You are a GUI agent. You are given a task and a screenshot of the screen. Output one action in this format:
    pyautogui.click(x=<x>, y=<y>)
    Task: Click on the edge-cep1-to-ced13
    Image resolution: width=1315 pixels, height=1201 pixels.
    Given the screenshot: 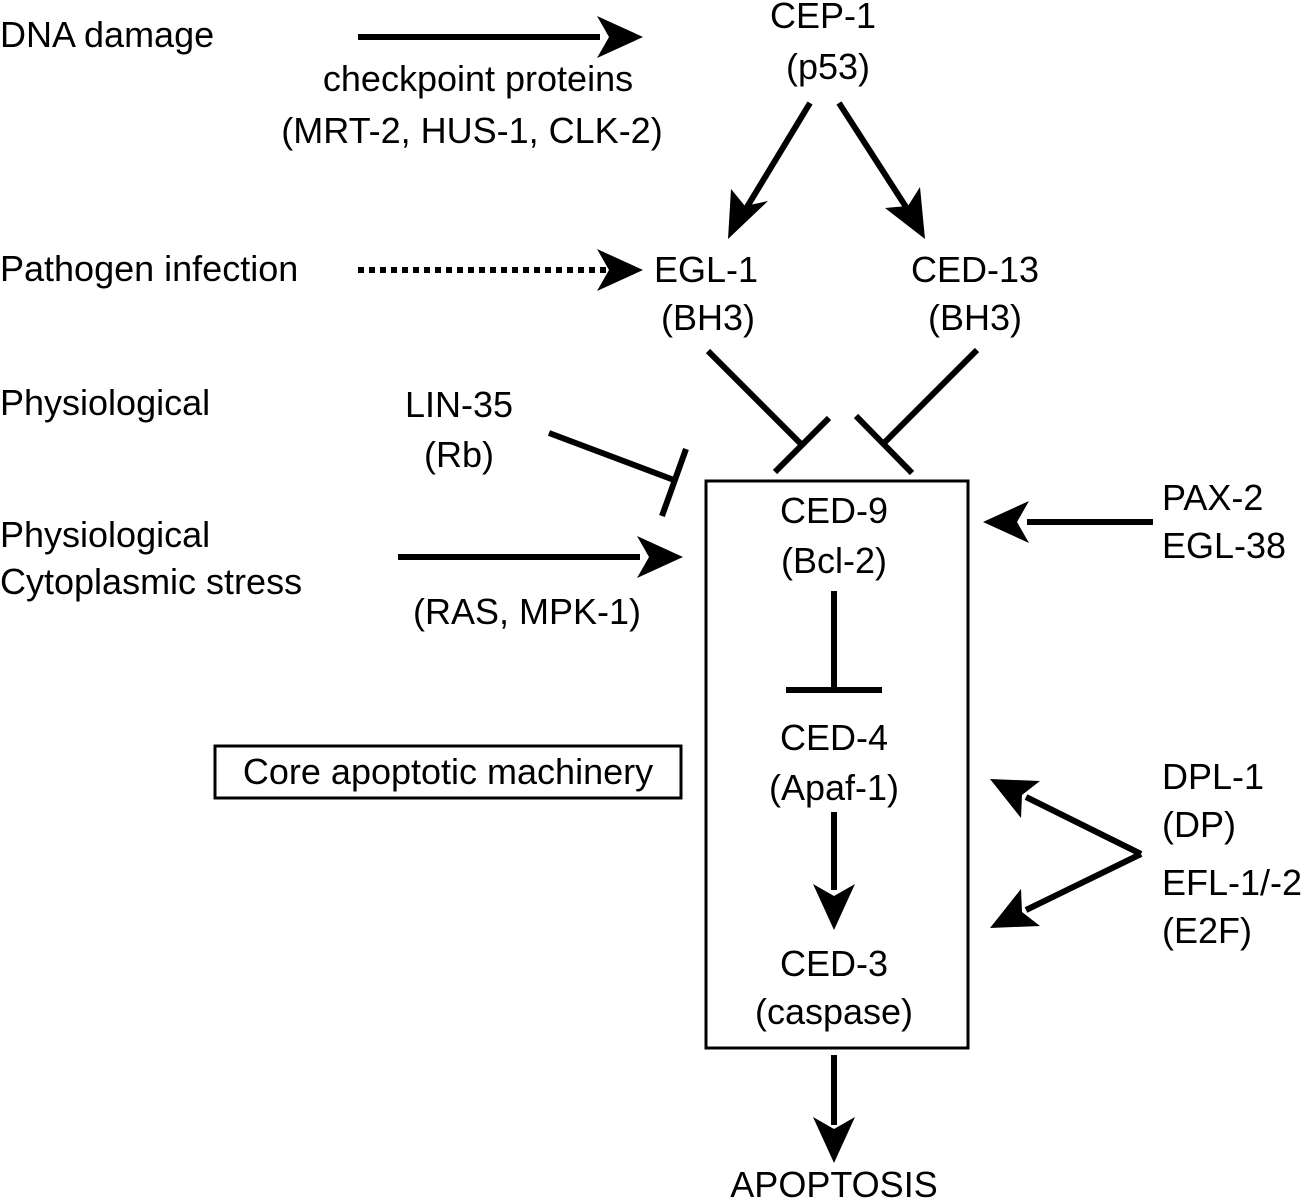 What is the action you would take?
    pyautogui.click(x=880, y=170)
    